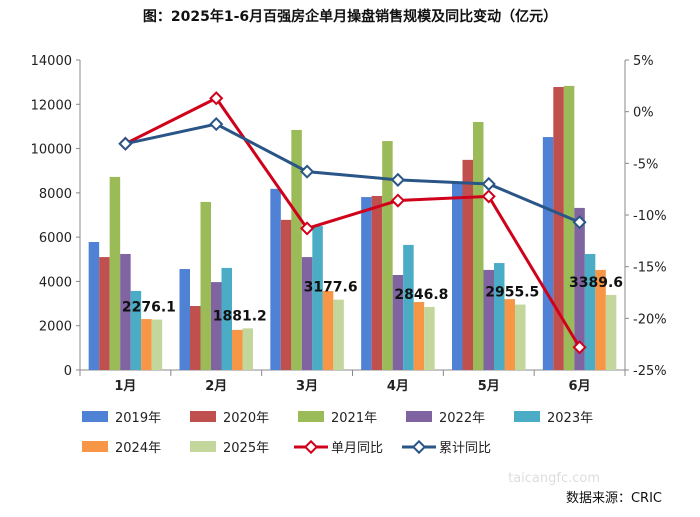 This screenshot has height=517, width=700. Describe the element at coordinates (246, 448) in the screenshot. I see `legend-label: 2025年` at that location.